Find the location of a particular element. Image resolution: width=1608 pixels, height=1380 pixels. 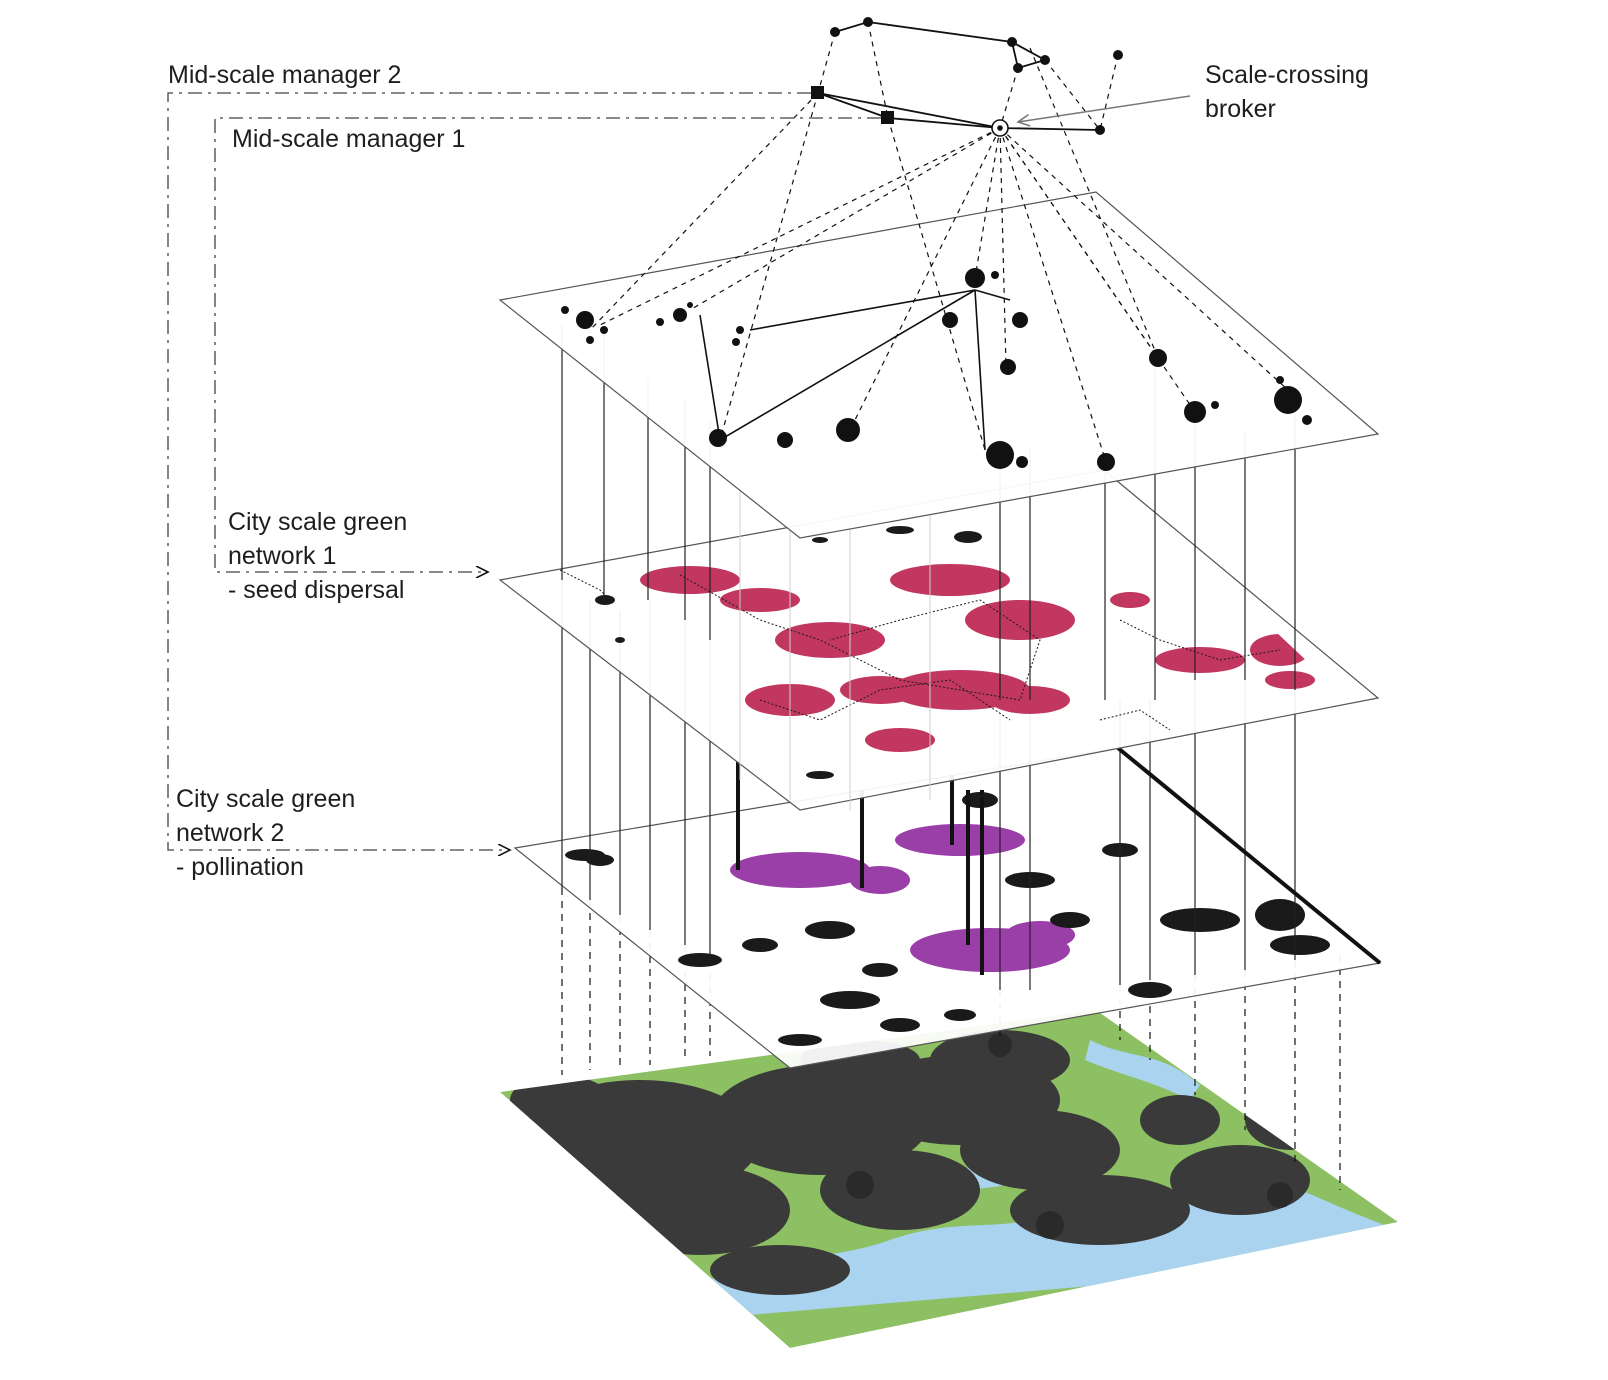

network2-pollination-layer is located at coordinates (947, 908).